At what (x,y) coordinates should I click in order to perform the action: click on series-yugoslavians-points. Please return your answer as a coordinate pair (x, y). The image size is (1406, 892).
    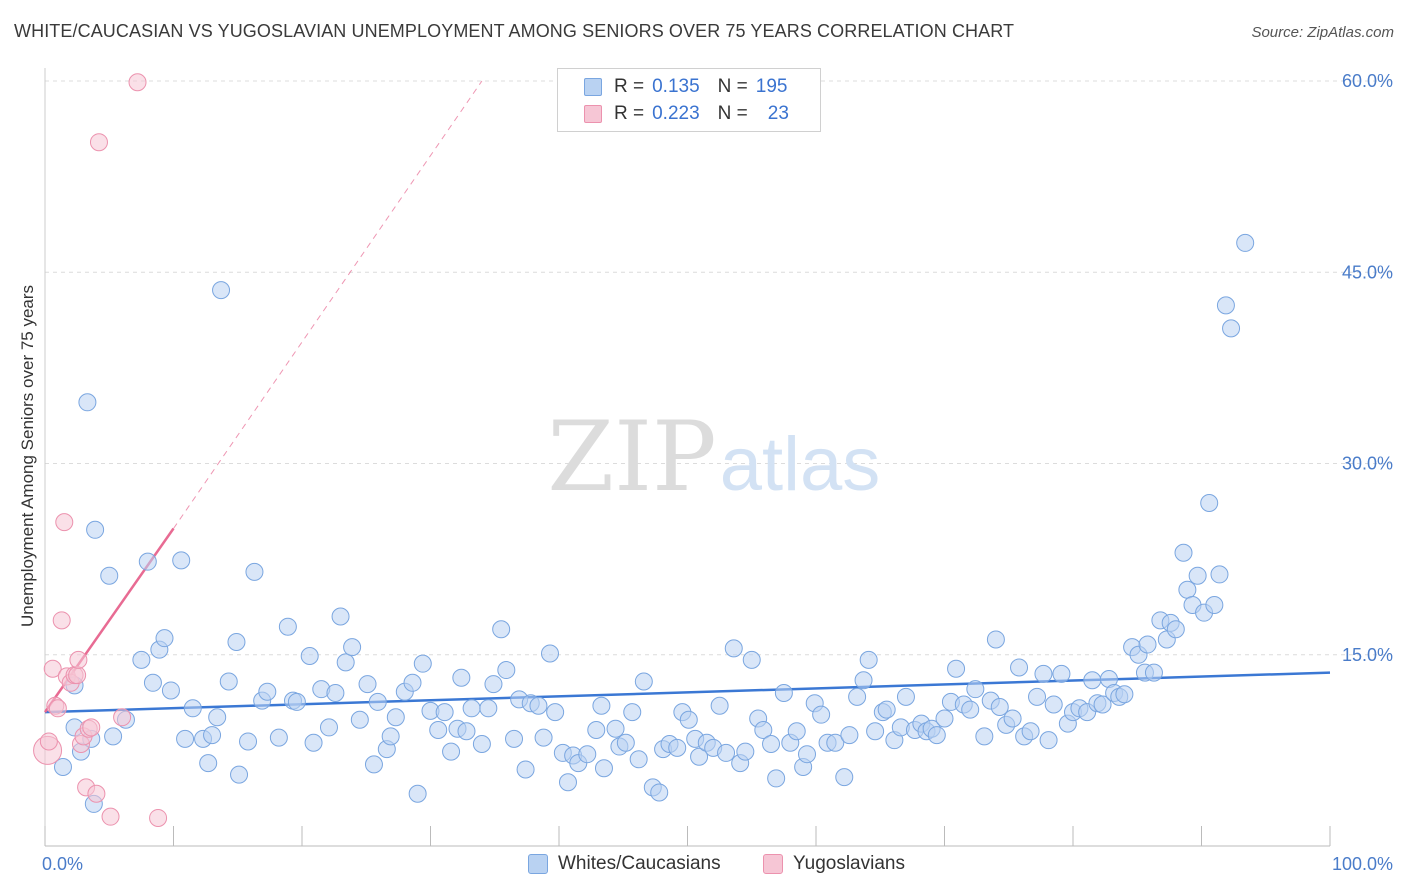
    Looking at the image, I should click on (100, 450).